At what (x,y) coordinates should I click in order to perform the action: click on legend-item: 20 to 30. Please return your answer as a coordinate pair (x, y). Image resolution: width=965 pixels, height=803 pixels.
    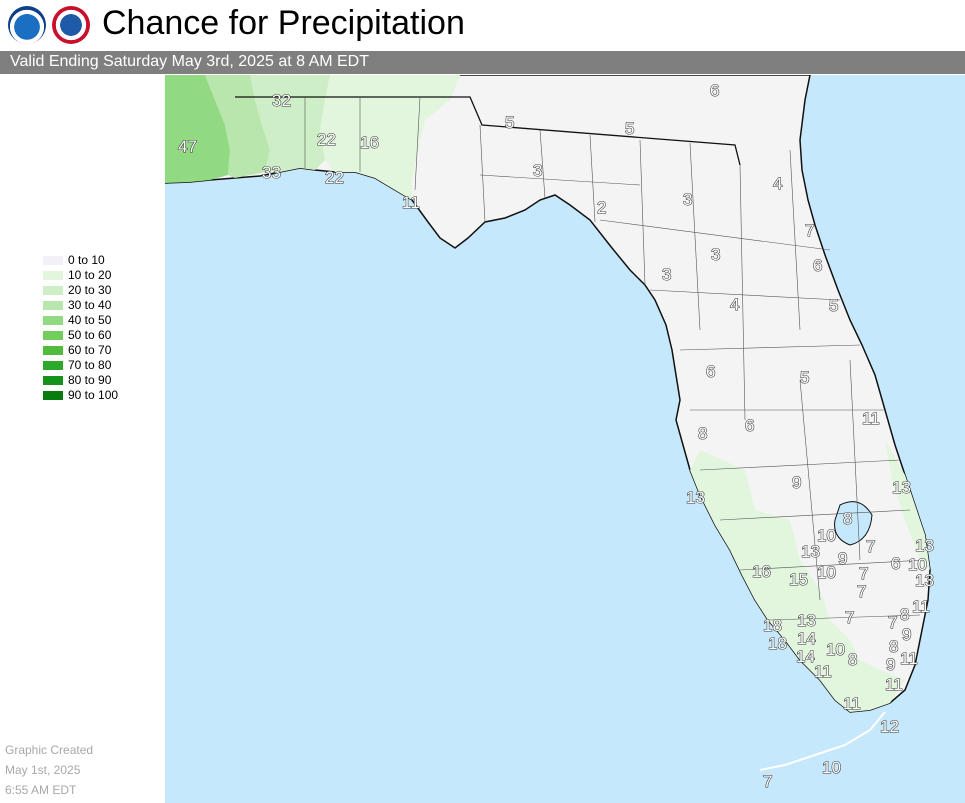
    Looking at the image, I should click on (100, 290).